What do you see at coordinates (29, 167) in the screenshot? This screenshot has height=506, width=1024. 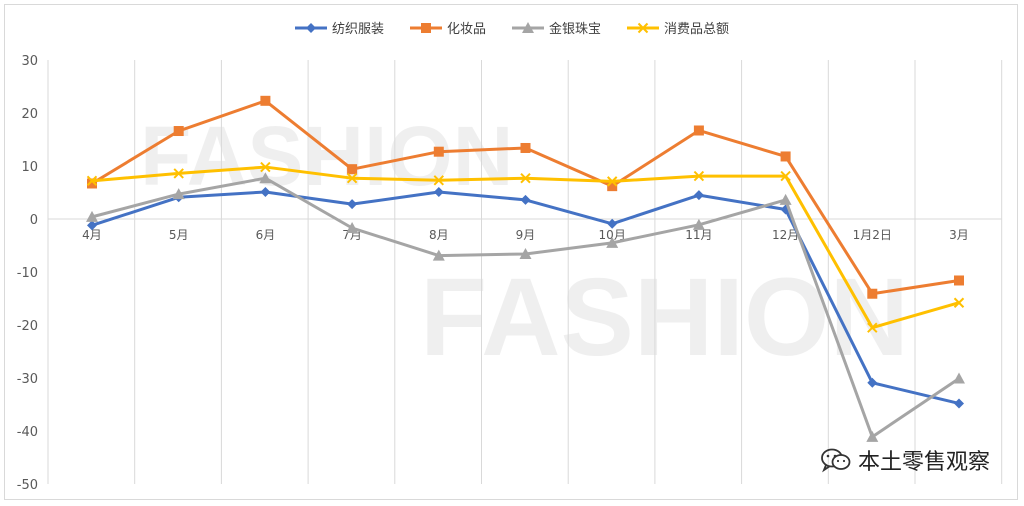 I see `y-tick-label: 10` at bounding box center [29, 167].